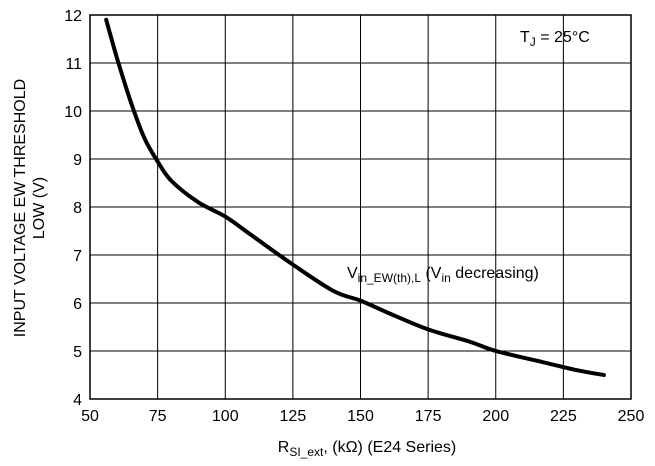 The height and width of the screenshot is (466, 655). What do you see at coordinates (225, 416) in the screenshot?
I see `x-tick-label-100: 100` at bounding box center [225, 416].